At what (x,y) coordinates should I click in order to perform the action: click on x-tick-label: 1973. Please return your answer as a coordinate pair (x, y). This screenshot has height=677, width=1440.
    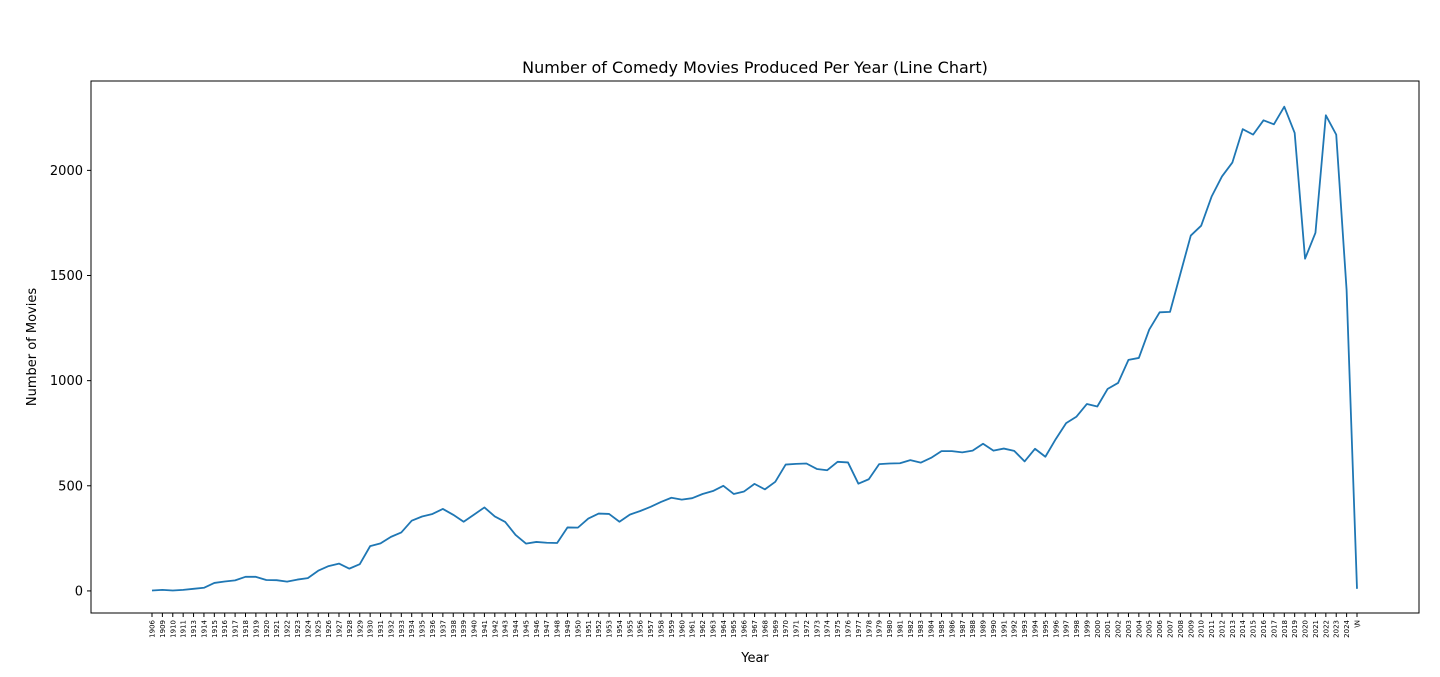
    Looking at the image, I should click on (817, 629).